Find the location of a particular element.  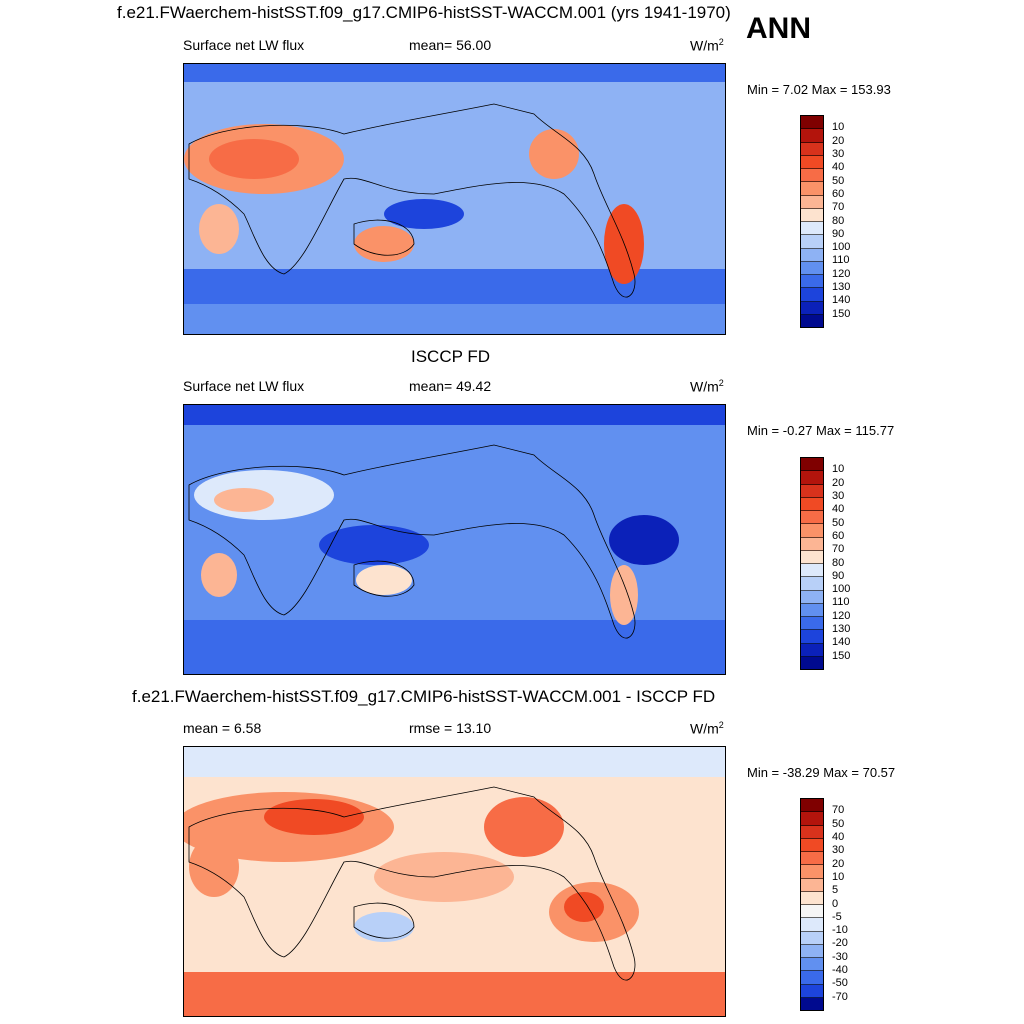

panel-1-units: W/m2 is located at coordinates (707, 45).